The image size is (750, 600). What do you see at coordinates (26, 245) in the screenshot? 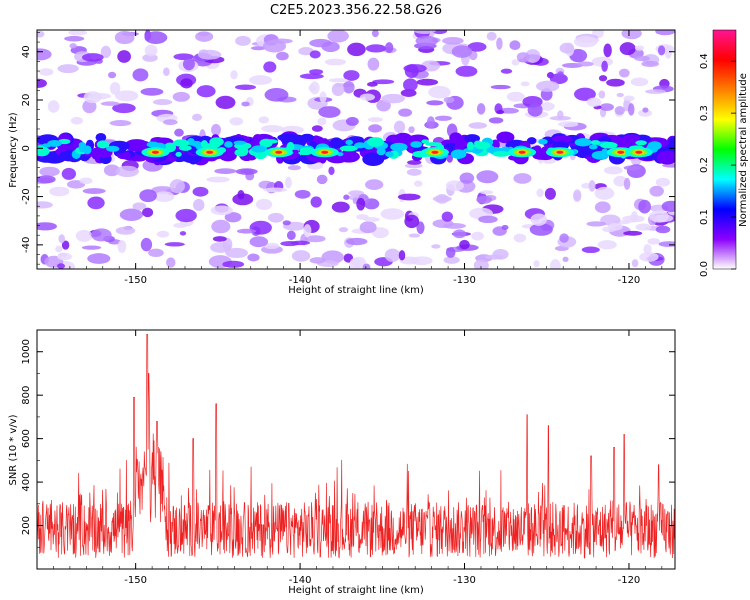
I see `y-tick-label: -40` at bounding box center [26, 245].